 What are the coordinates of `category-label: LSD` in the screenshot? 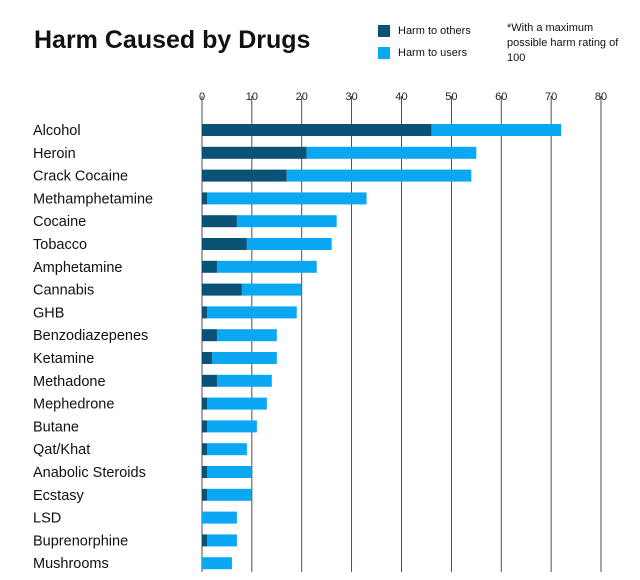 It's located at (47, 519).